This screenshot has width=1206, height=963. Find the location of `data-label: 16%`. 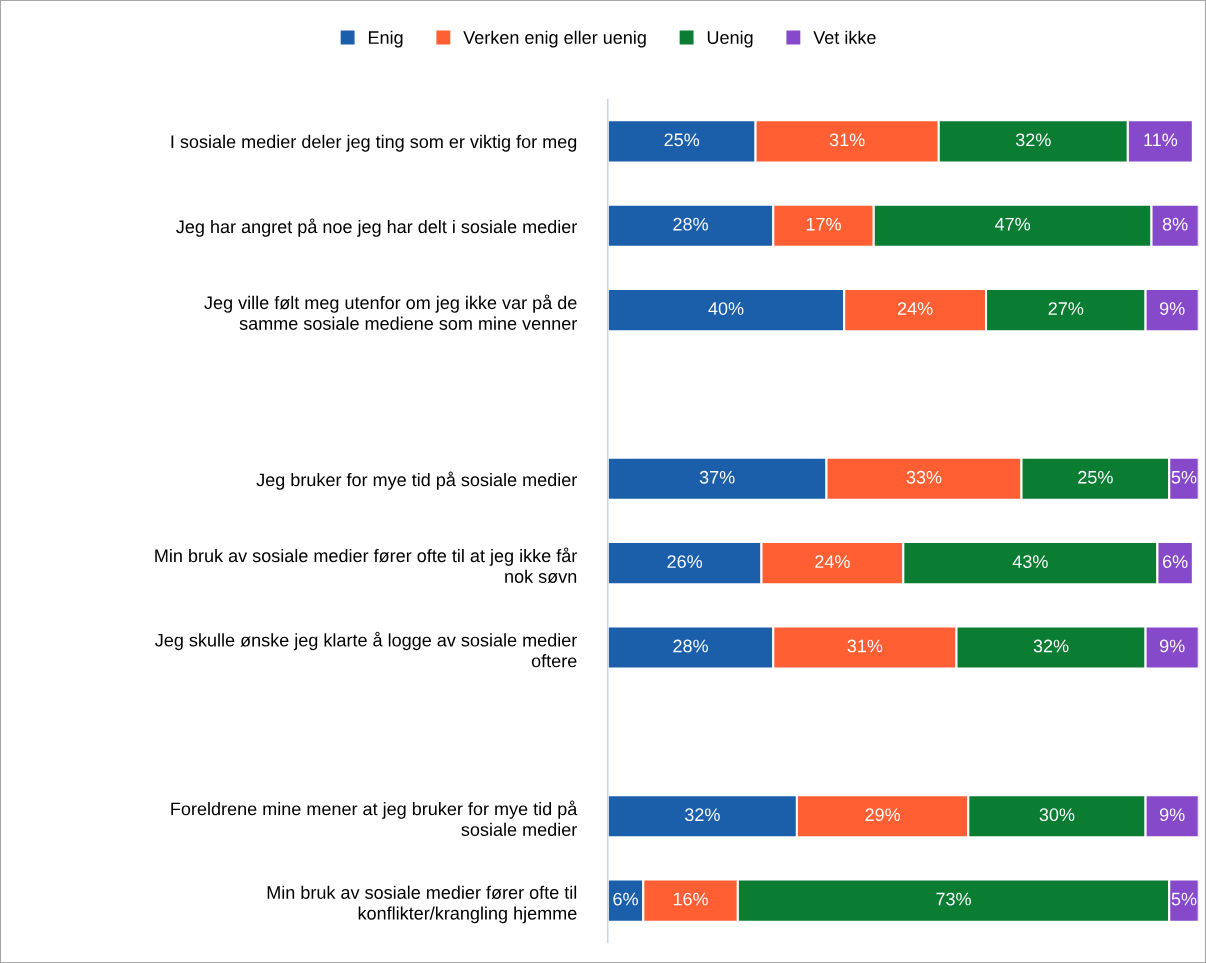

data-label: 16% is located at coordinates (690, 899).